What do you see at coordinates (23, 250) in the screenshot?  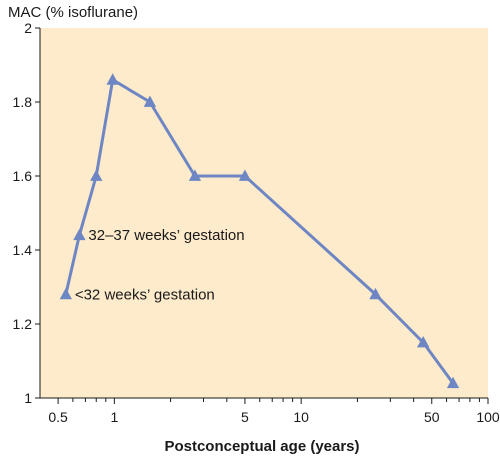 I see `y-tick-label: 1.4` at bounding box center [23, 250].